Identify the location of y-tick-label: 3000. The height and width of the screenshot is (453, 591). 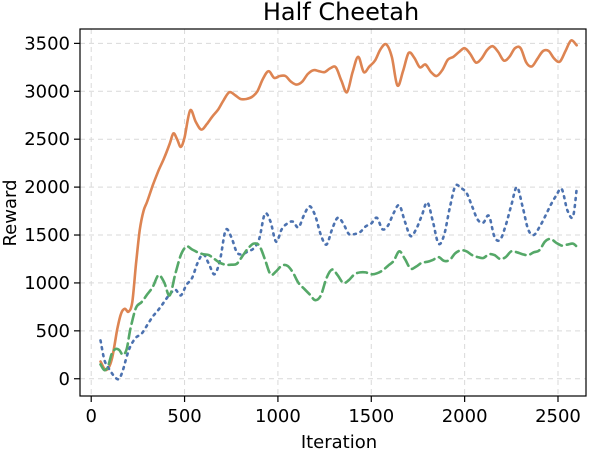
(47, 91).